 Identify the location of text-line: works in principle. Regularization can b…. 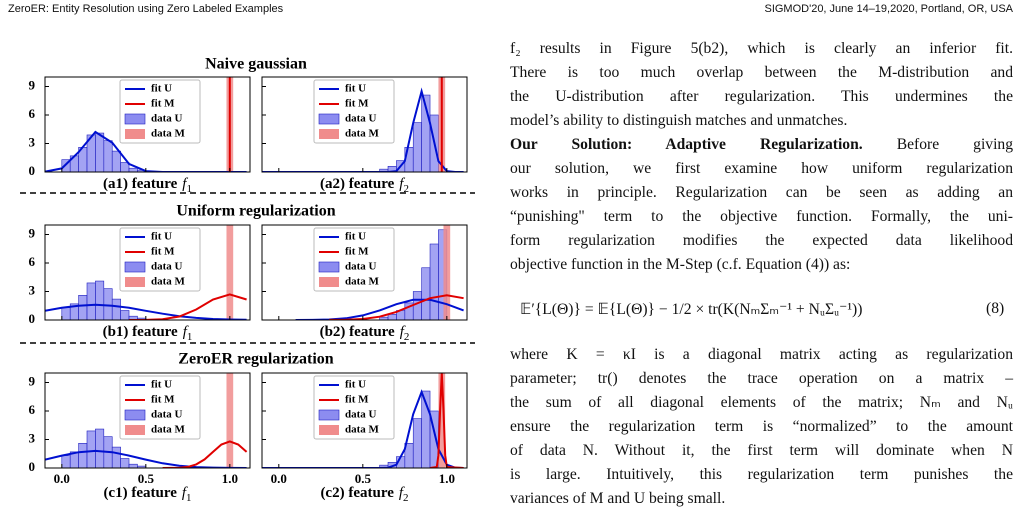
(761, 192).